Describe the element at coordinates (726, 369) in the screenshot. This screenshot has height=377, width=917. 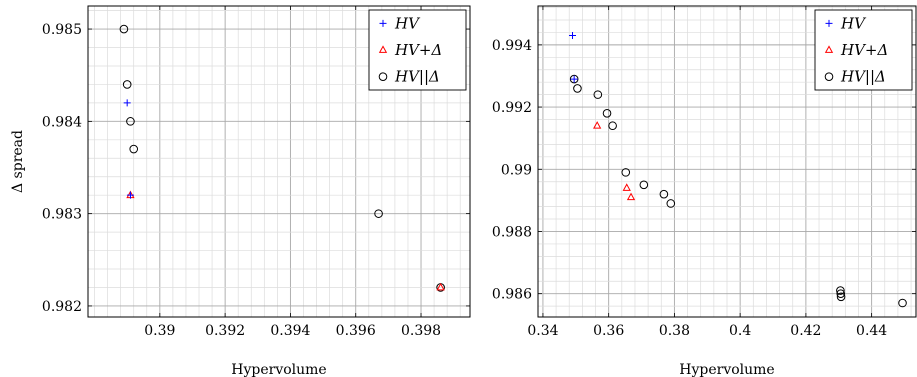
I see `x-axis-title-right: Hypervolume` at that location.